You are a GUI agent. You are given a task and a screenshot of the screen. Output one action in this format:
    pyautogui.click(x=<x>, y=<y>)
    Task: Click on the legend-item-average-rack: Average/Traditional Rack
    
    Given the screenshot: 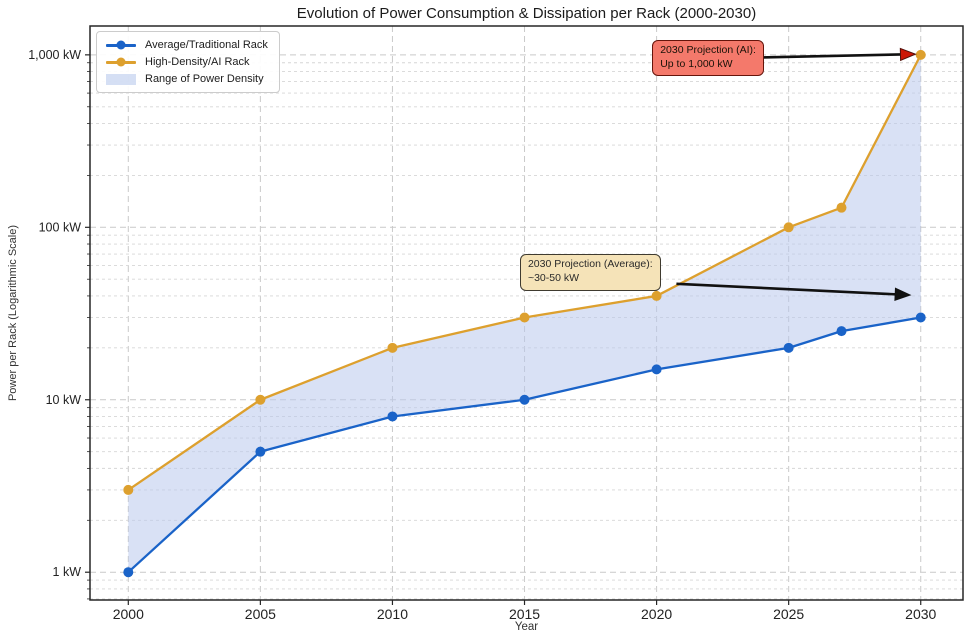 What is the action you would take?
    pyautogui.click(x=187, y=45)
    